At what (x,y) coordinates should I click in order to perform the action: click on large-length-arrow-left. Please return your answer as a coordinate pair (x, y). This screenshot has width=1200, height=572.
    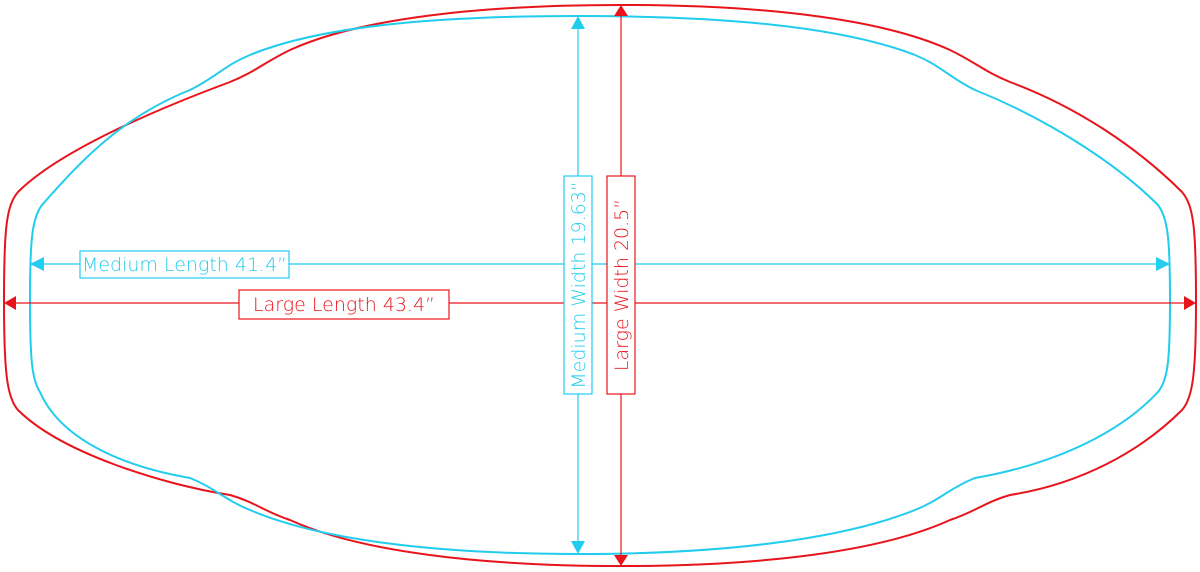
    Looking at the image, I should click on (10, 303).